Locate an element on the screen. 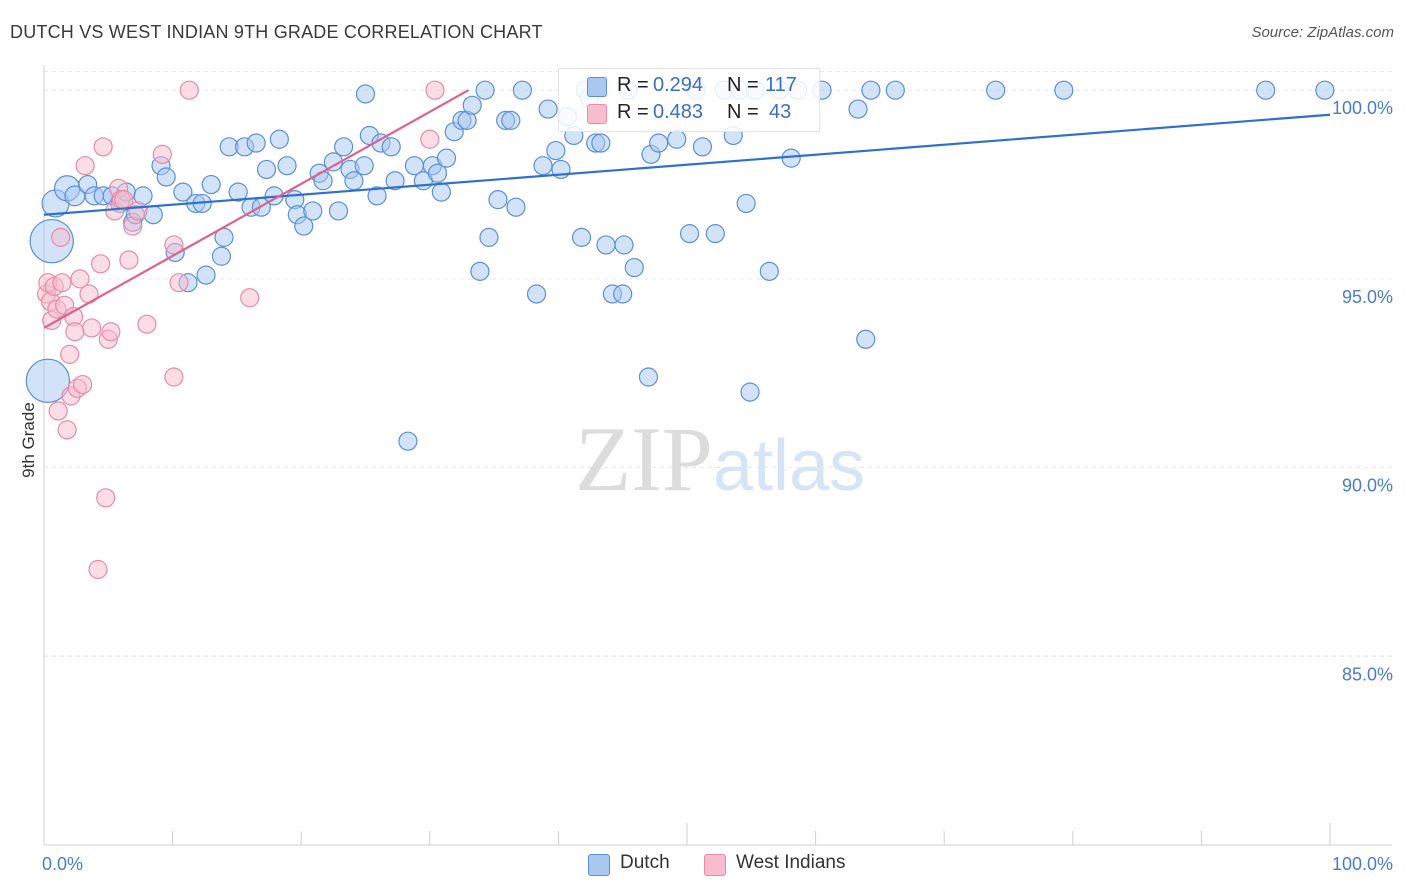 This screenshot has height=892, width=1406. watermark: ZIPatlas is located at coordinates (720, 459).